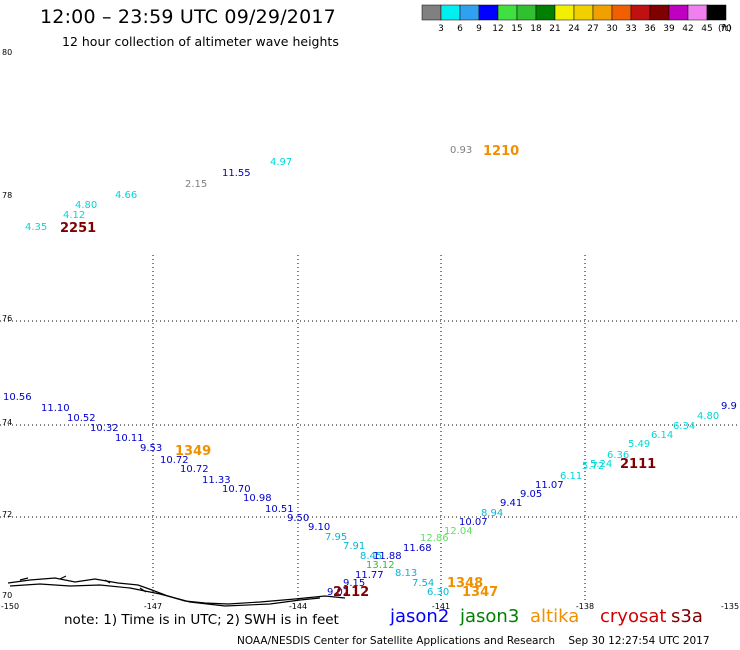 Image resolution: width=740 pixels, height=650 pixels. What do you see at coordinates (434, 538) in the screenshot?
I see `wave-height-label: 12.86` at bounding box center [434, 538].